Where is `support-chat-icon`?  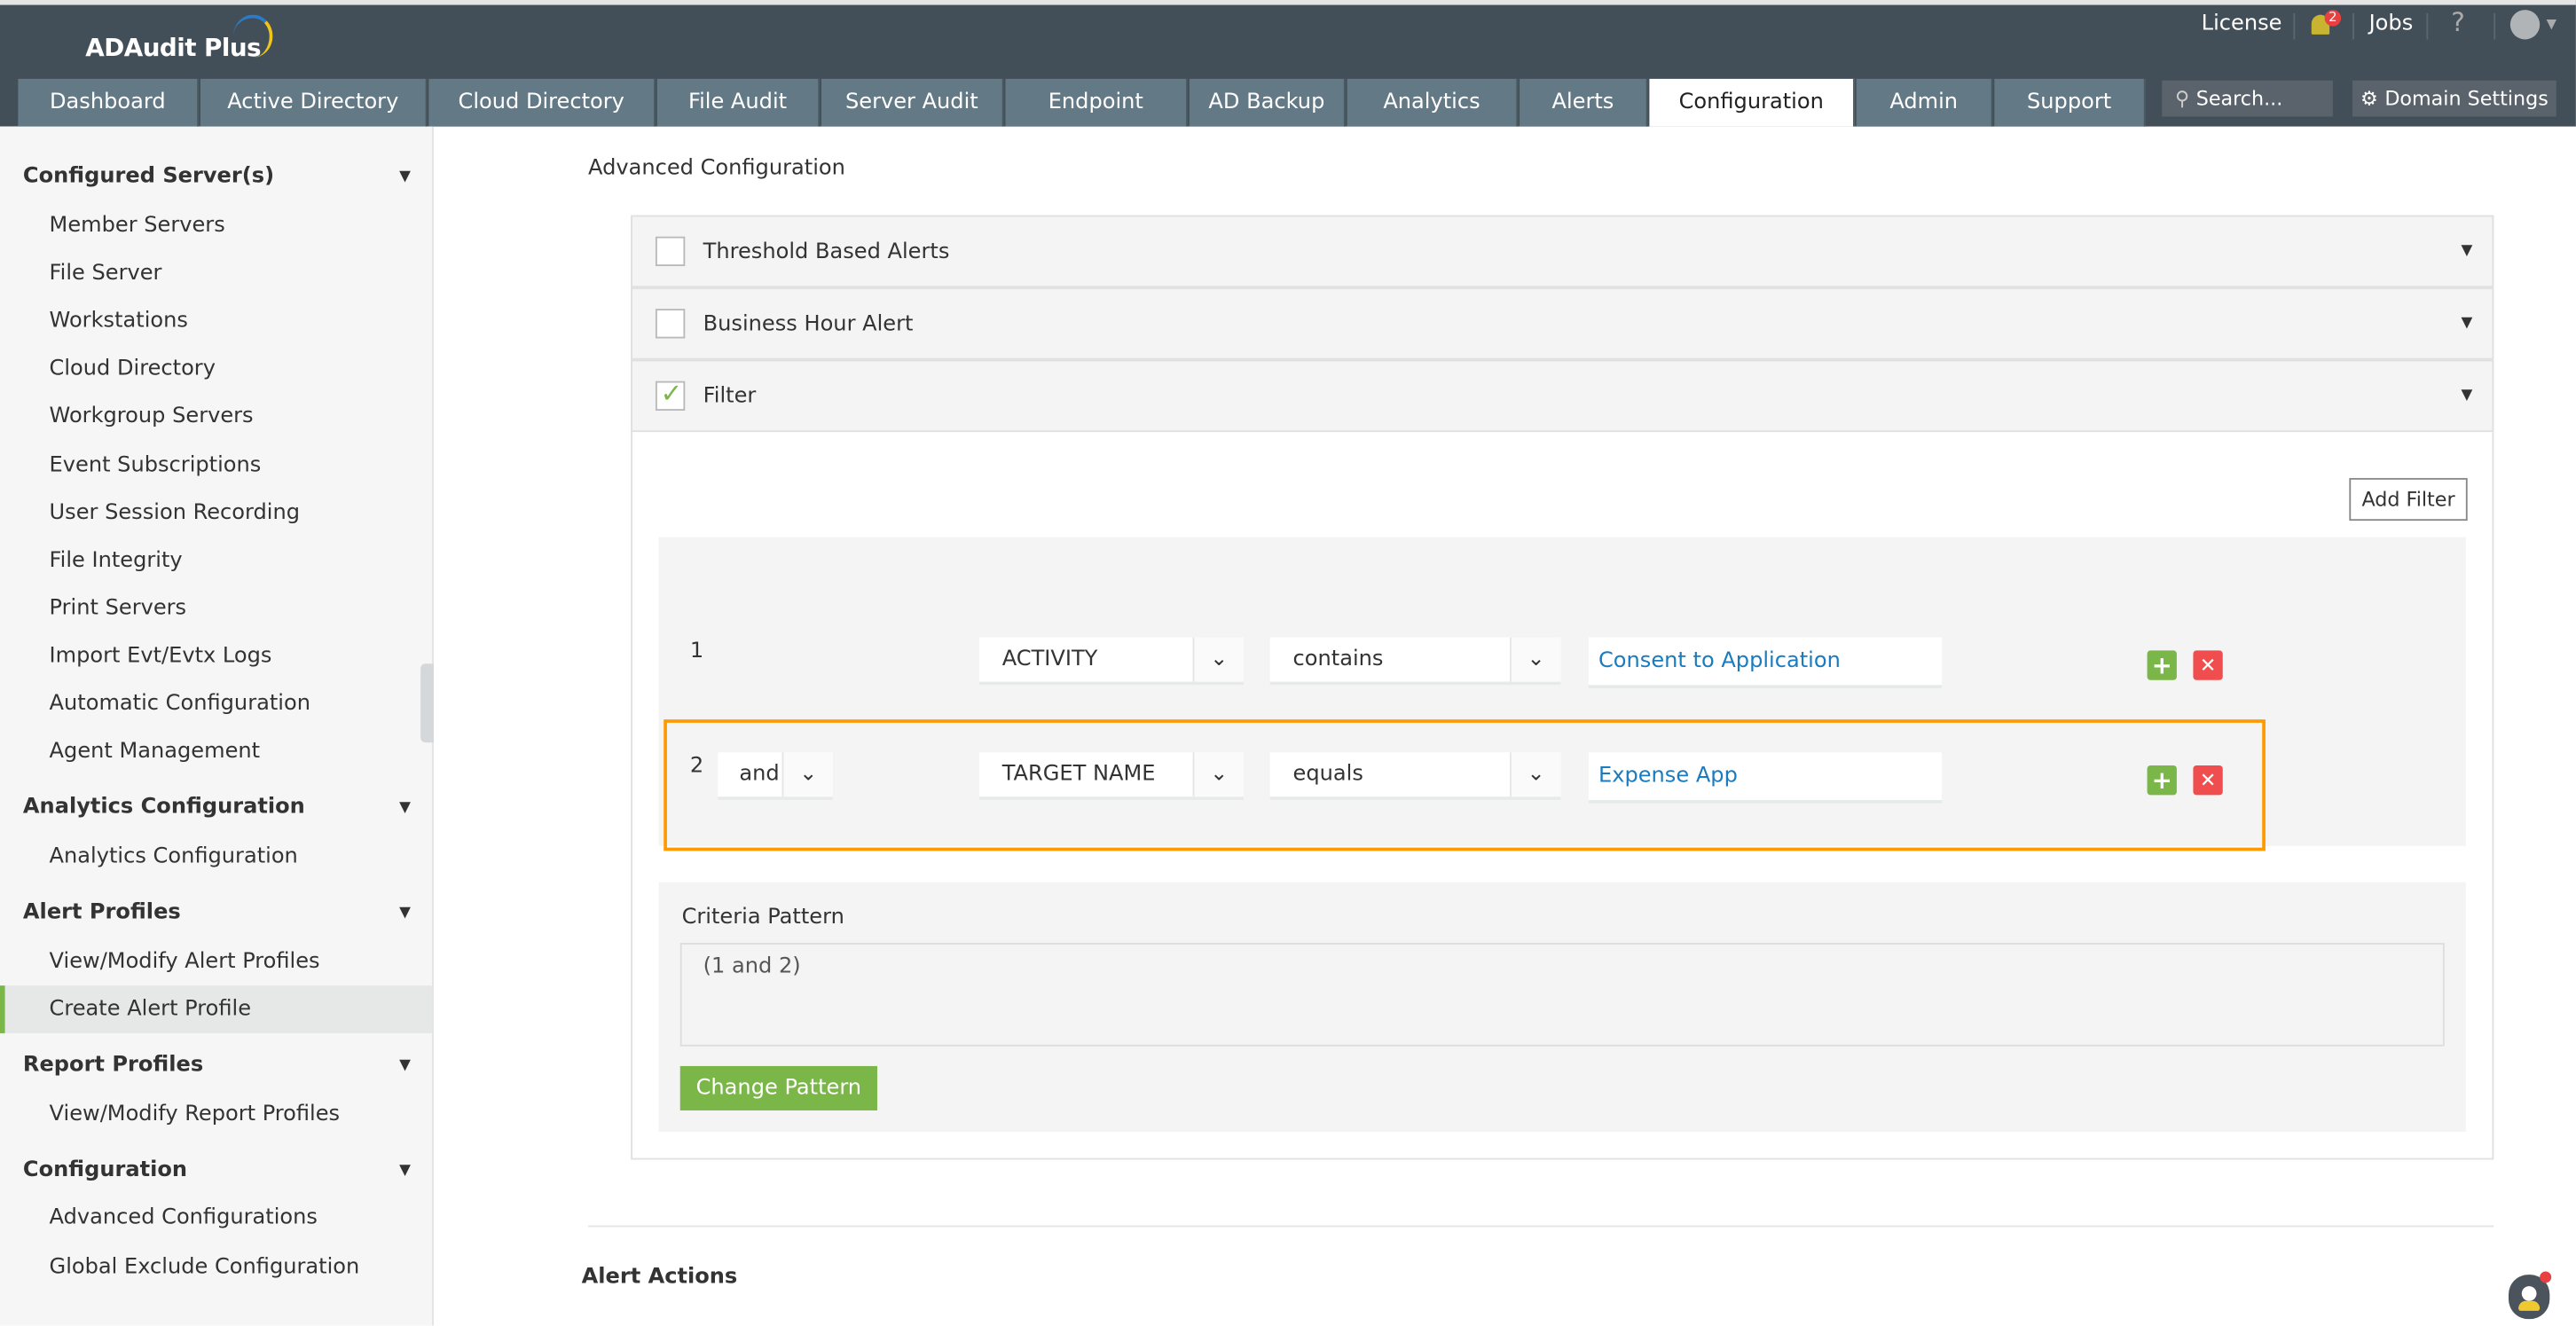
support-chat-icon is located at coordinates (2530, 1295).